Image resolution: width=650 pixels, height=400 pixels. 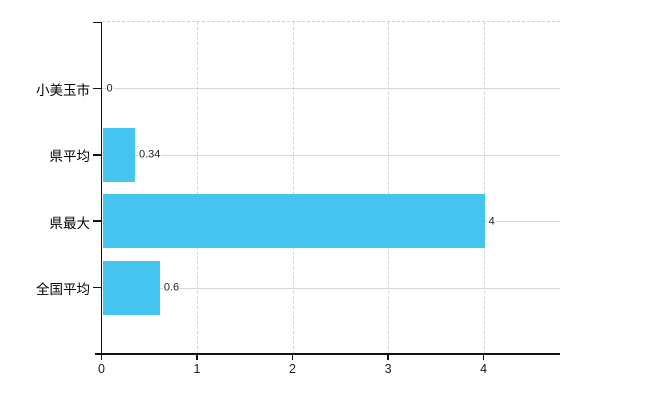 What do you see at coordinates (101, 369) in the screenshot?
I see `x-tick-label: 0` at bounding box center [101, 369].